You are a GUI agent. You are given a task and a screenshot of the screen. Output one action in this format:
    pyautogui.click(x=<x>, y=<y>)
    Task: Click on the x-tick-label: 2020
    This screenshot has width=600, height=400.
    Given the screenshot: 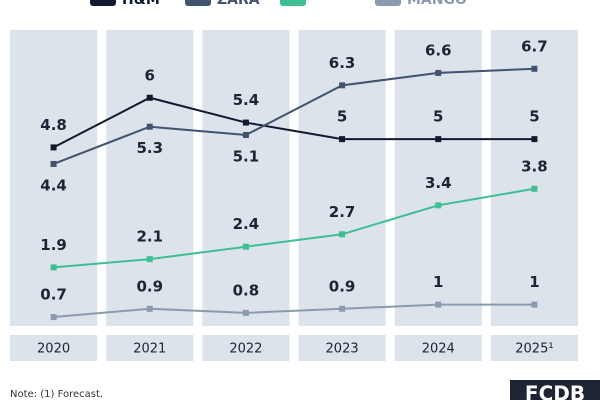 What is the action you would take?
    pyautogui.click(x=53, y=349)
    